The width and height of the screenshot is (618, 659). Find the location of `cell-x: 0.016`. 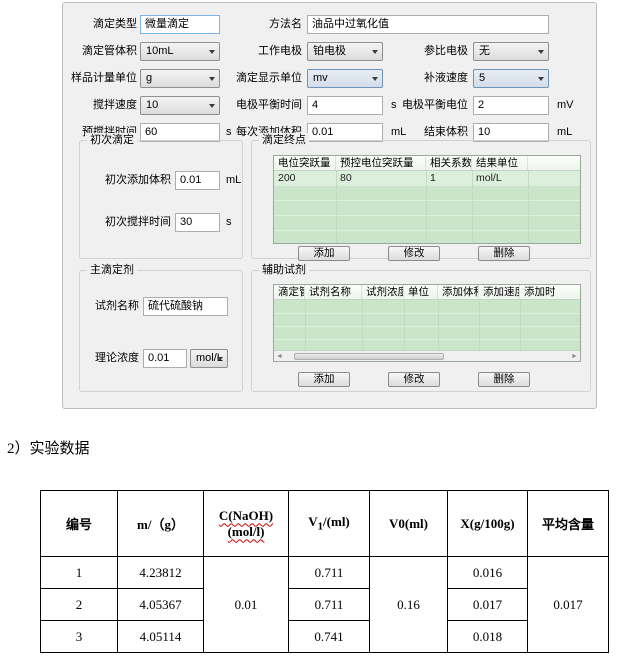

cell-x: 0.016 is located at coordinates (487, 572).